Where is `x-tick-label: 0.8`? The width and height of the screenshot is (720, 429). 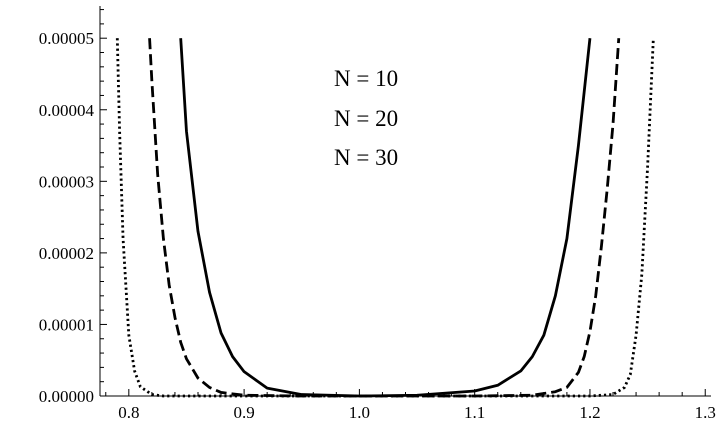 x-tick-label: 0.8 is located at coordinates (128, 412).